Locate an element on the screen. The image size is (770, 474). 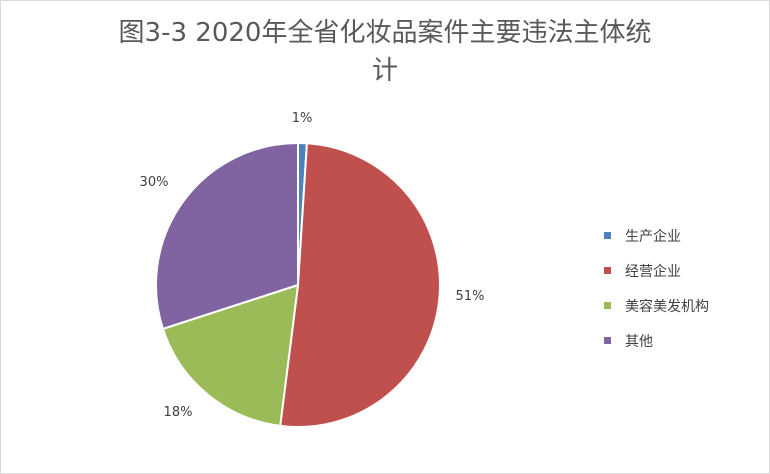
chart-legend: 生产企业经营企业美容美发机构 其他 is located at coordinates (656, 288).